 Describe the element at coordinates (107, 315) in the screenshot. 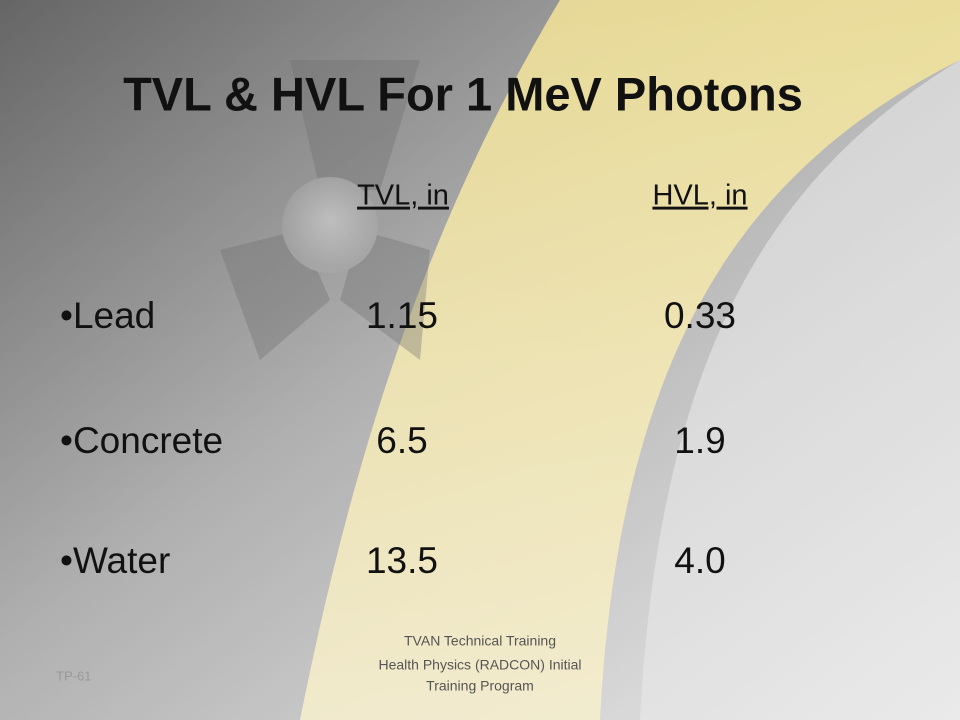

I see `row-label: •Lead` at that location.